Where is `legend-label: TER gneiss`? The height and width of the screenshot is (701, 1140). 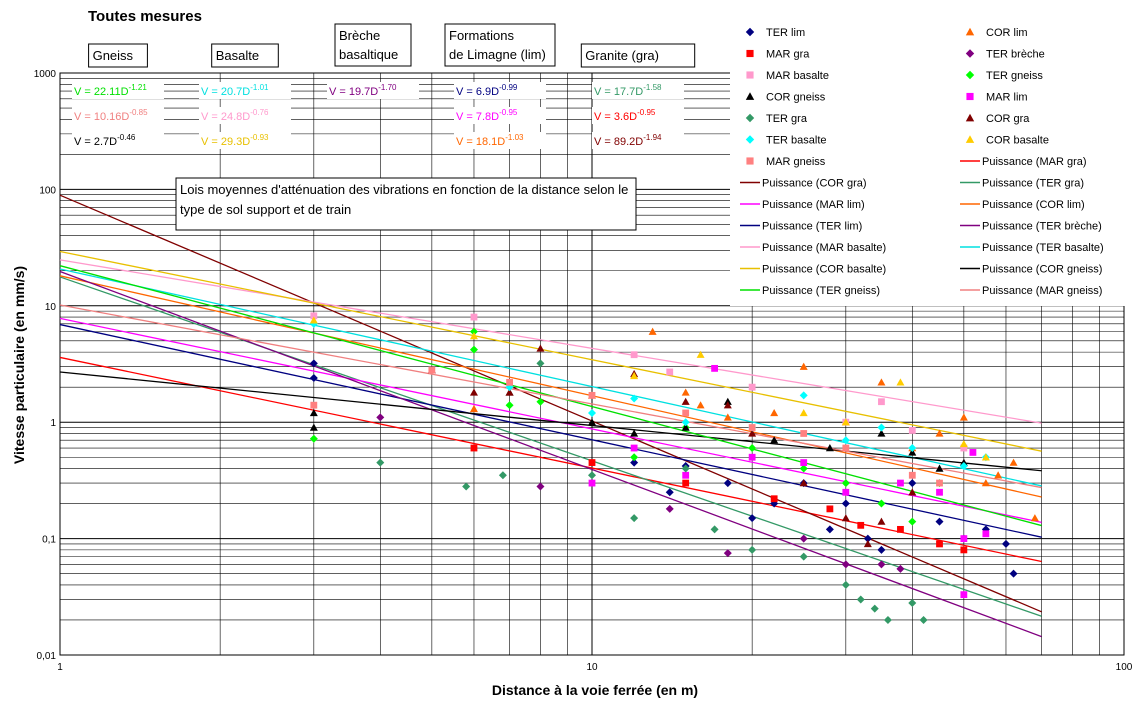 legend-label: TER gneiss is located at coordinates (1014, 76).